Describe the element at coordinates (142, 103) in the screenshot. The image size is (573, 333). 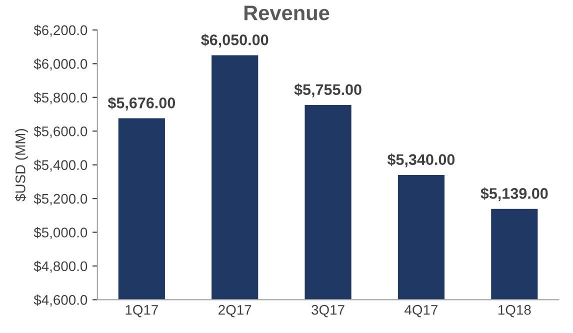
I see `data-label: $5,676.00` at that location.